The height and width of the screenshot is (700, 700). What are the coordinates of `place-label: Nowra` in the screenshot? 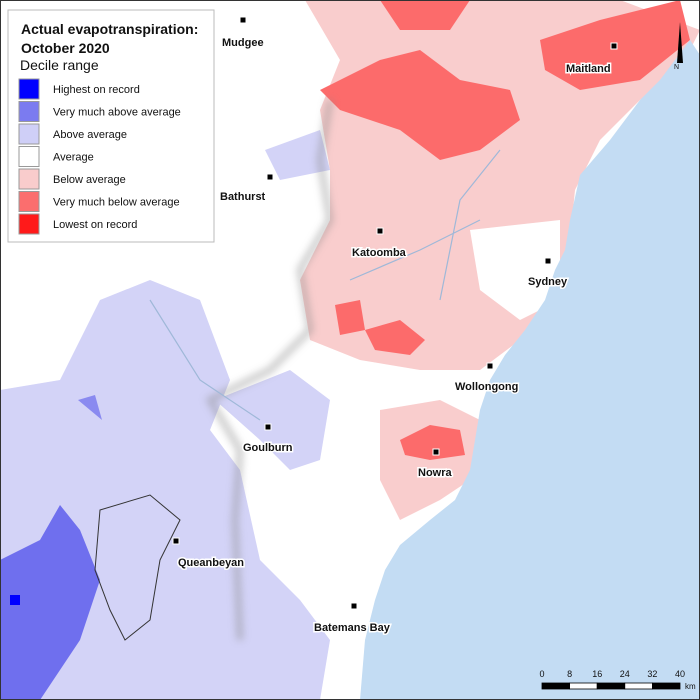 It's located at (435, 473).